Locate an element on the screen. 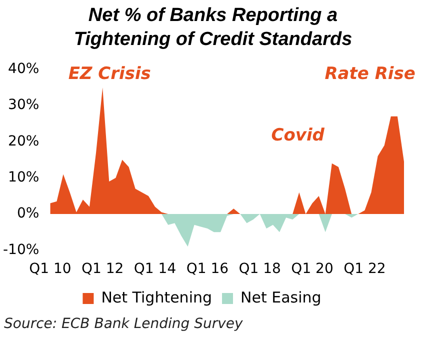 Image resolution: width=426 pixels, height=339 pixels. annotation: EZ Crisis is located at coordinates (109, 74).